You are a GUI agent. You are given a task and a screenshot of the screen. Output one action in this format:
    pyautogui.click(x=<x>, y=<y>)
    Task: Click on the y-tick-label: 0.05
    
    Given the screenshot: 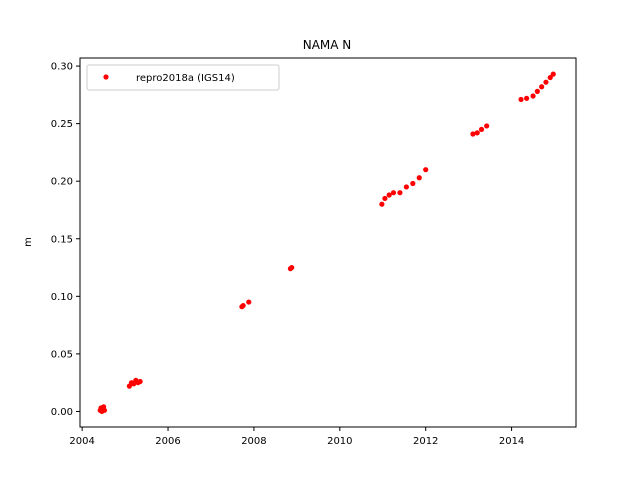 What is the action you would take?
    pyautogui.click(x=62, y=354)
    